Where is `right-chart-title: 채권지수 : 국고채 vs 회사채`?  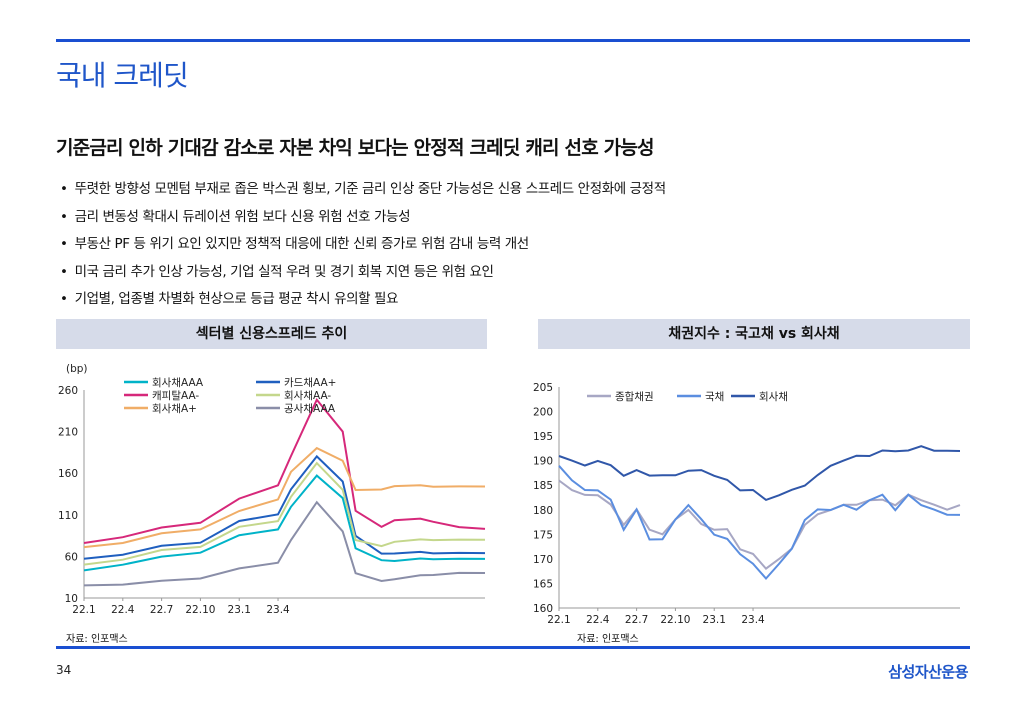 right-chart-title: 채권지수 : 국고채 vs 회사채 is located at coordinates (754, 334).